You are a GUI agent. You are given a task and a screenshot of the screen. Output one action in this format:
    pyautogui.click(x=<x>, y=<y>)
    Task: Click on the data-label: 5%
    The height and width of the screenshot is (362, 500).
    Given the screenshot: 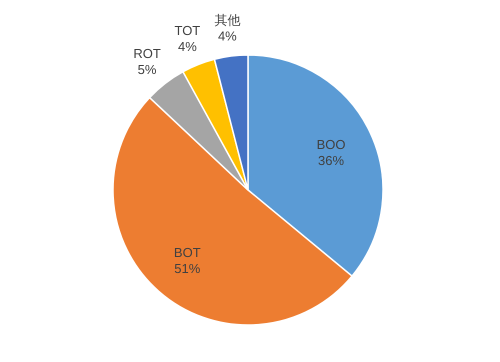 What is the action you would take?
    pyautogui.click(x=147, y=69)
    